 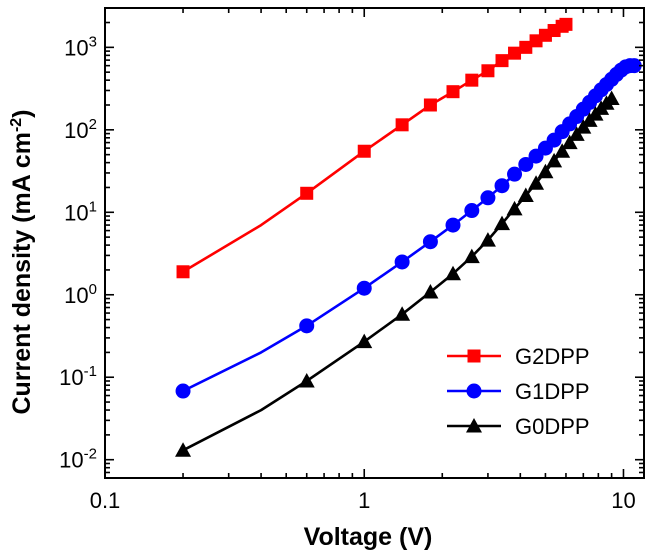 I want to click on y-axis-title-main: Current density (mA cm, so click(x=22, y=273).